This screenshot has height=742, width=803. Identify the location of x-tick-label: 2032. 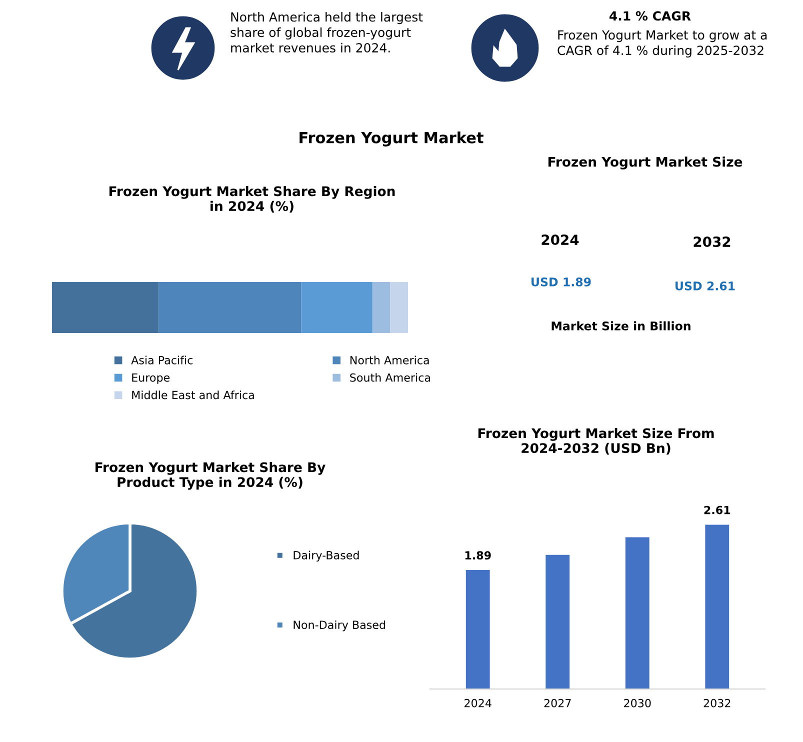
(717, 703).